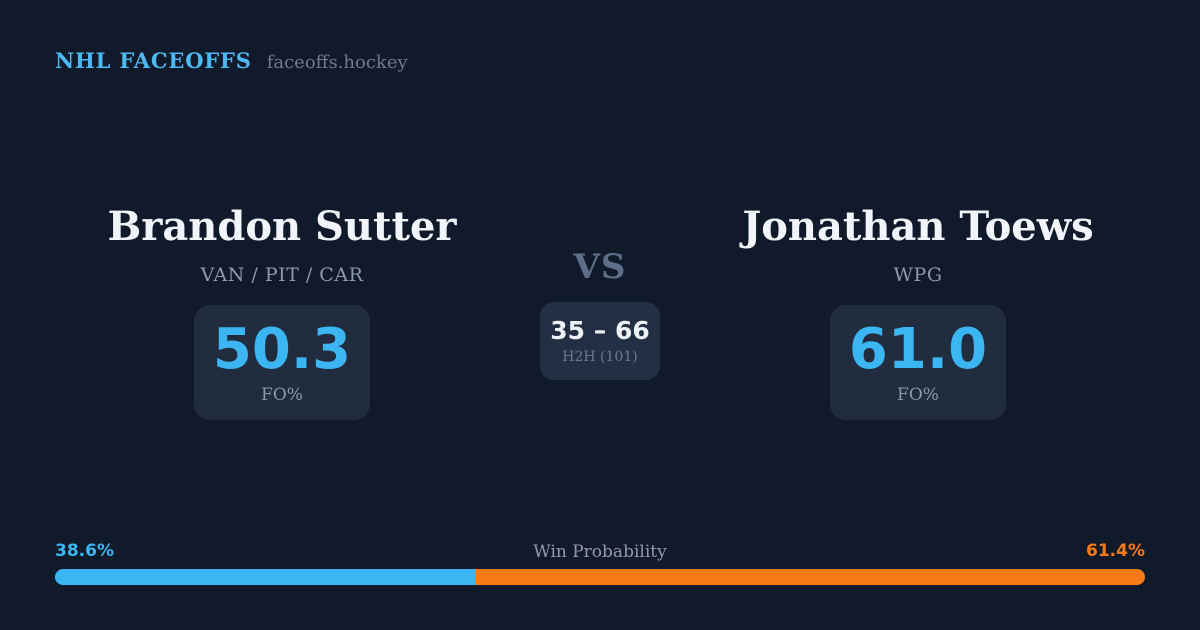  I want to click on h2h-label: H2H (101), so click(600, 357).